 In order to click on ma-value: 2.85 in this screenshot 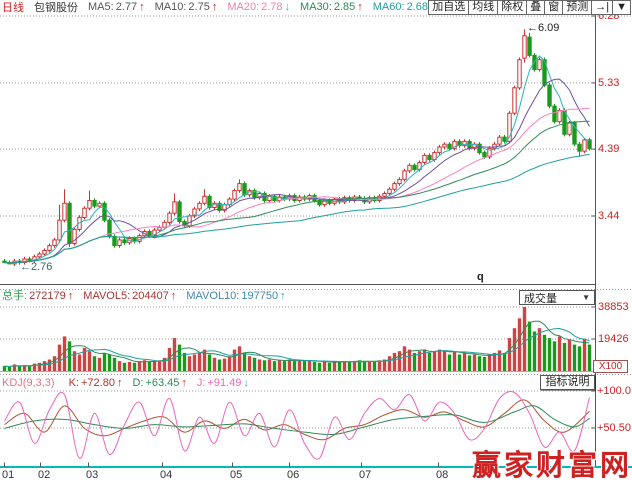, I will do `click(344, 7)`.